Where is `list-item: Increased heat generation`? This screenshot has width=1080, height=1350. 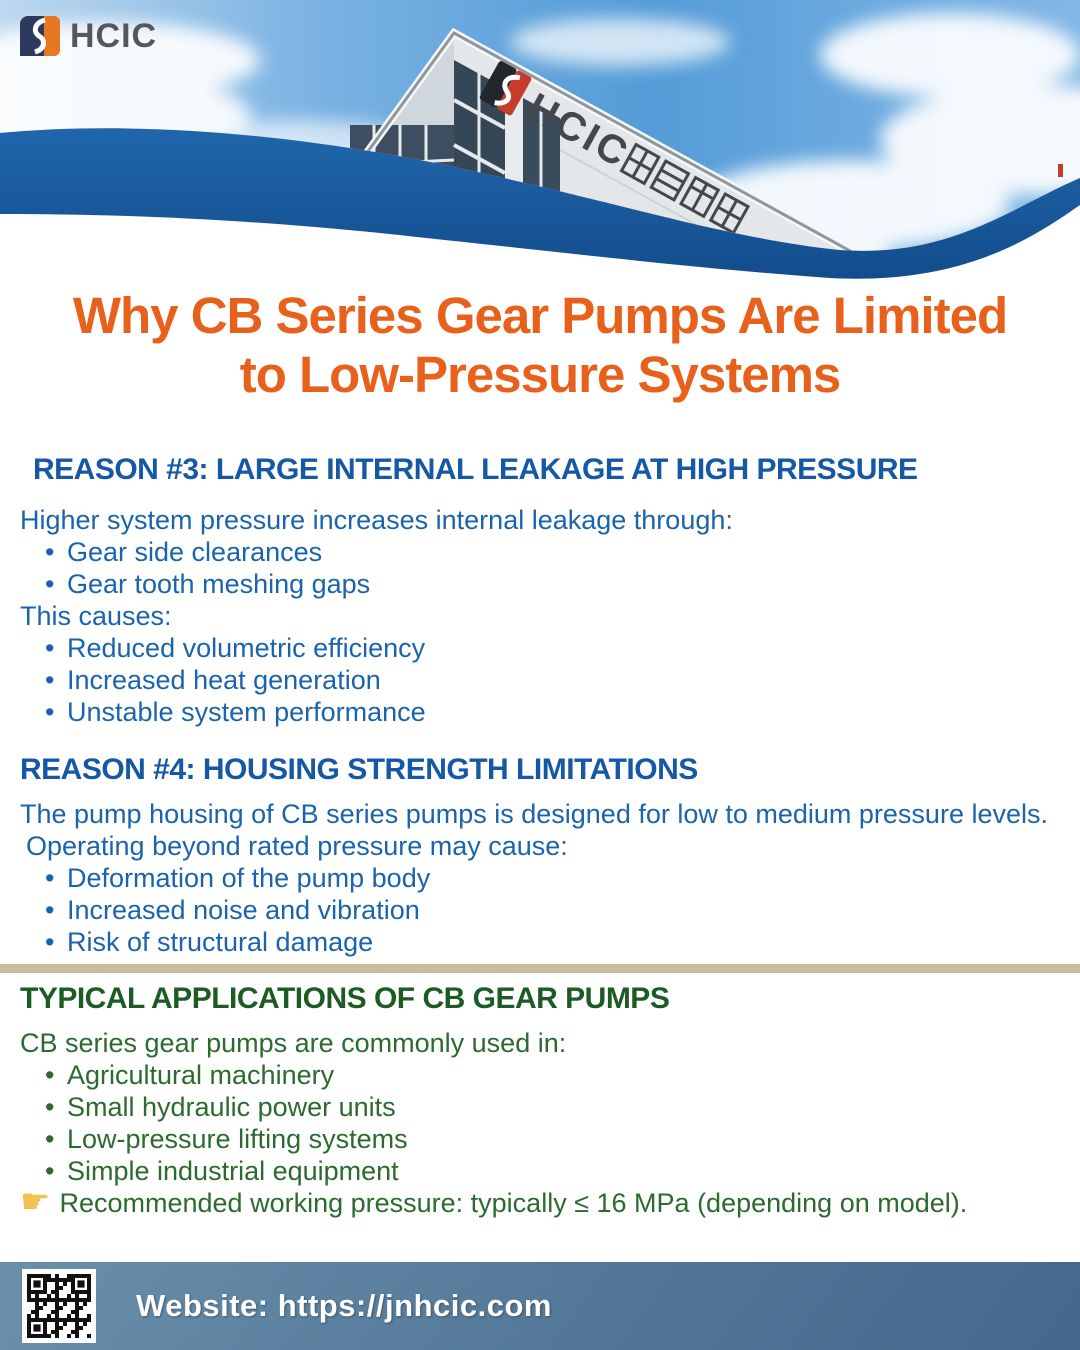
list-item: Increased heat generation is located at coordinates (540, 680).